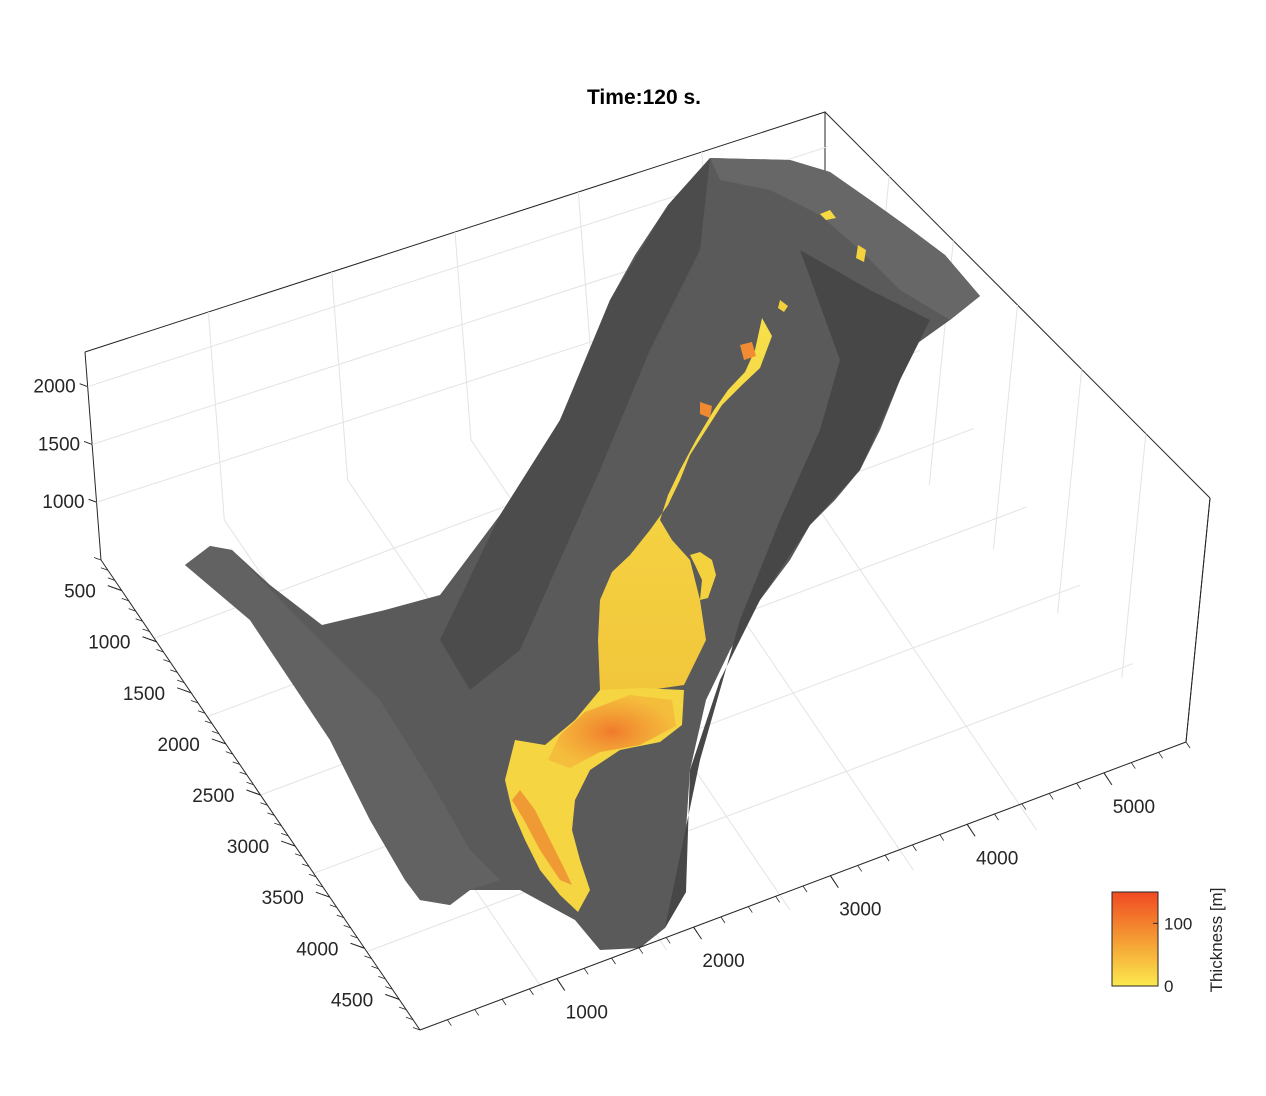  I want to click on y-tick-label: 2500, so click(213, 796).